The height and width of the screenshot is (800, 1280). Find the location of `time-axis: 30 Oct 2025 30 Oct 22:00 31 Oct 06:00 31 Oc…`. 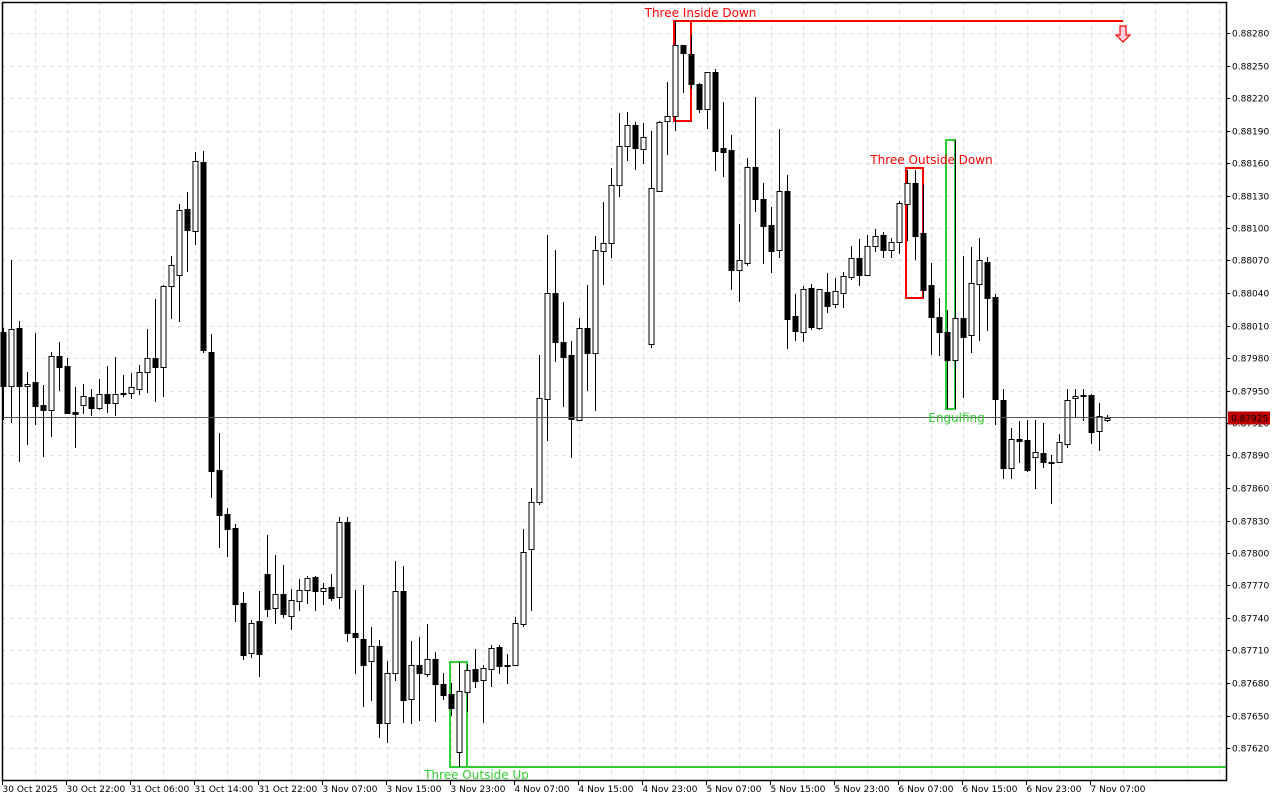

time-axis: 30 Oct 2025 30 Oct 22:00 31 Oct 06:00 31 Oc… is located at coordinates (574, 787).